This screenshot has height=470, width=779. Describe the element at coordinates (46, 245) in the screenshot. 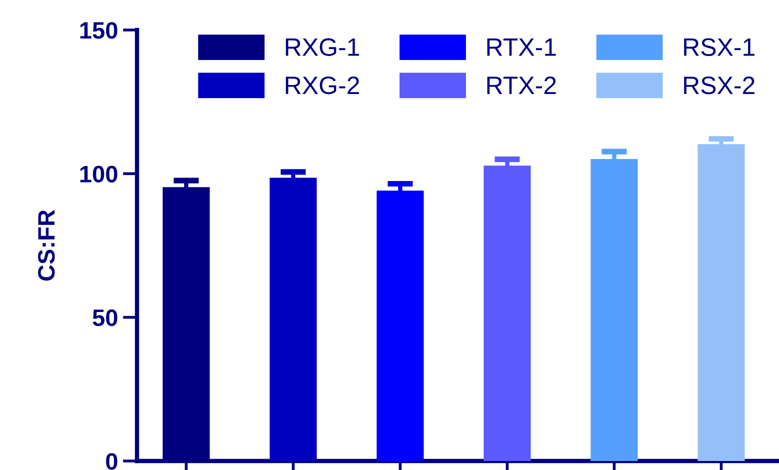

I see `y-axis-title: CS:FR` at that location.